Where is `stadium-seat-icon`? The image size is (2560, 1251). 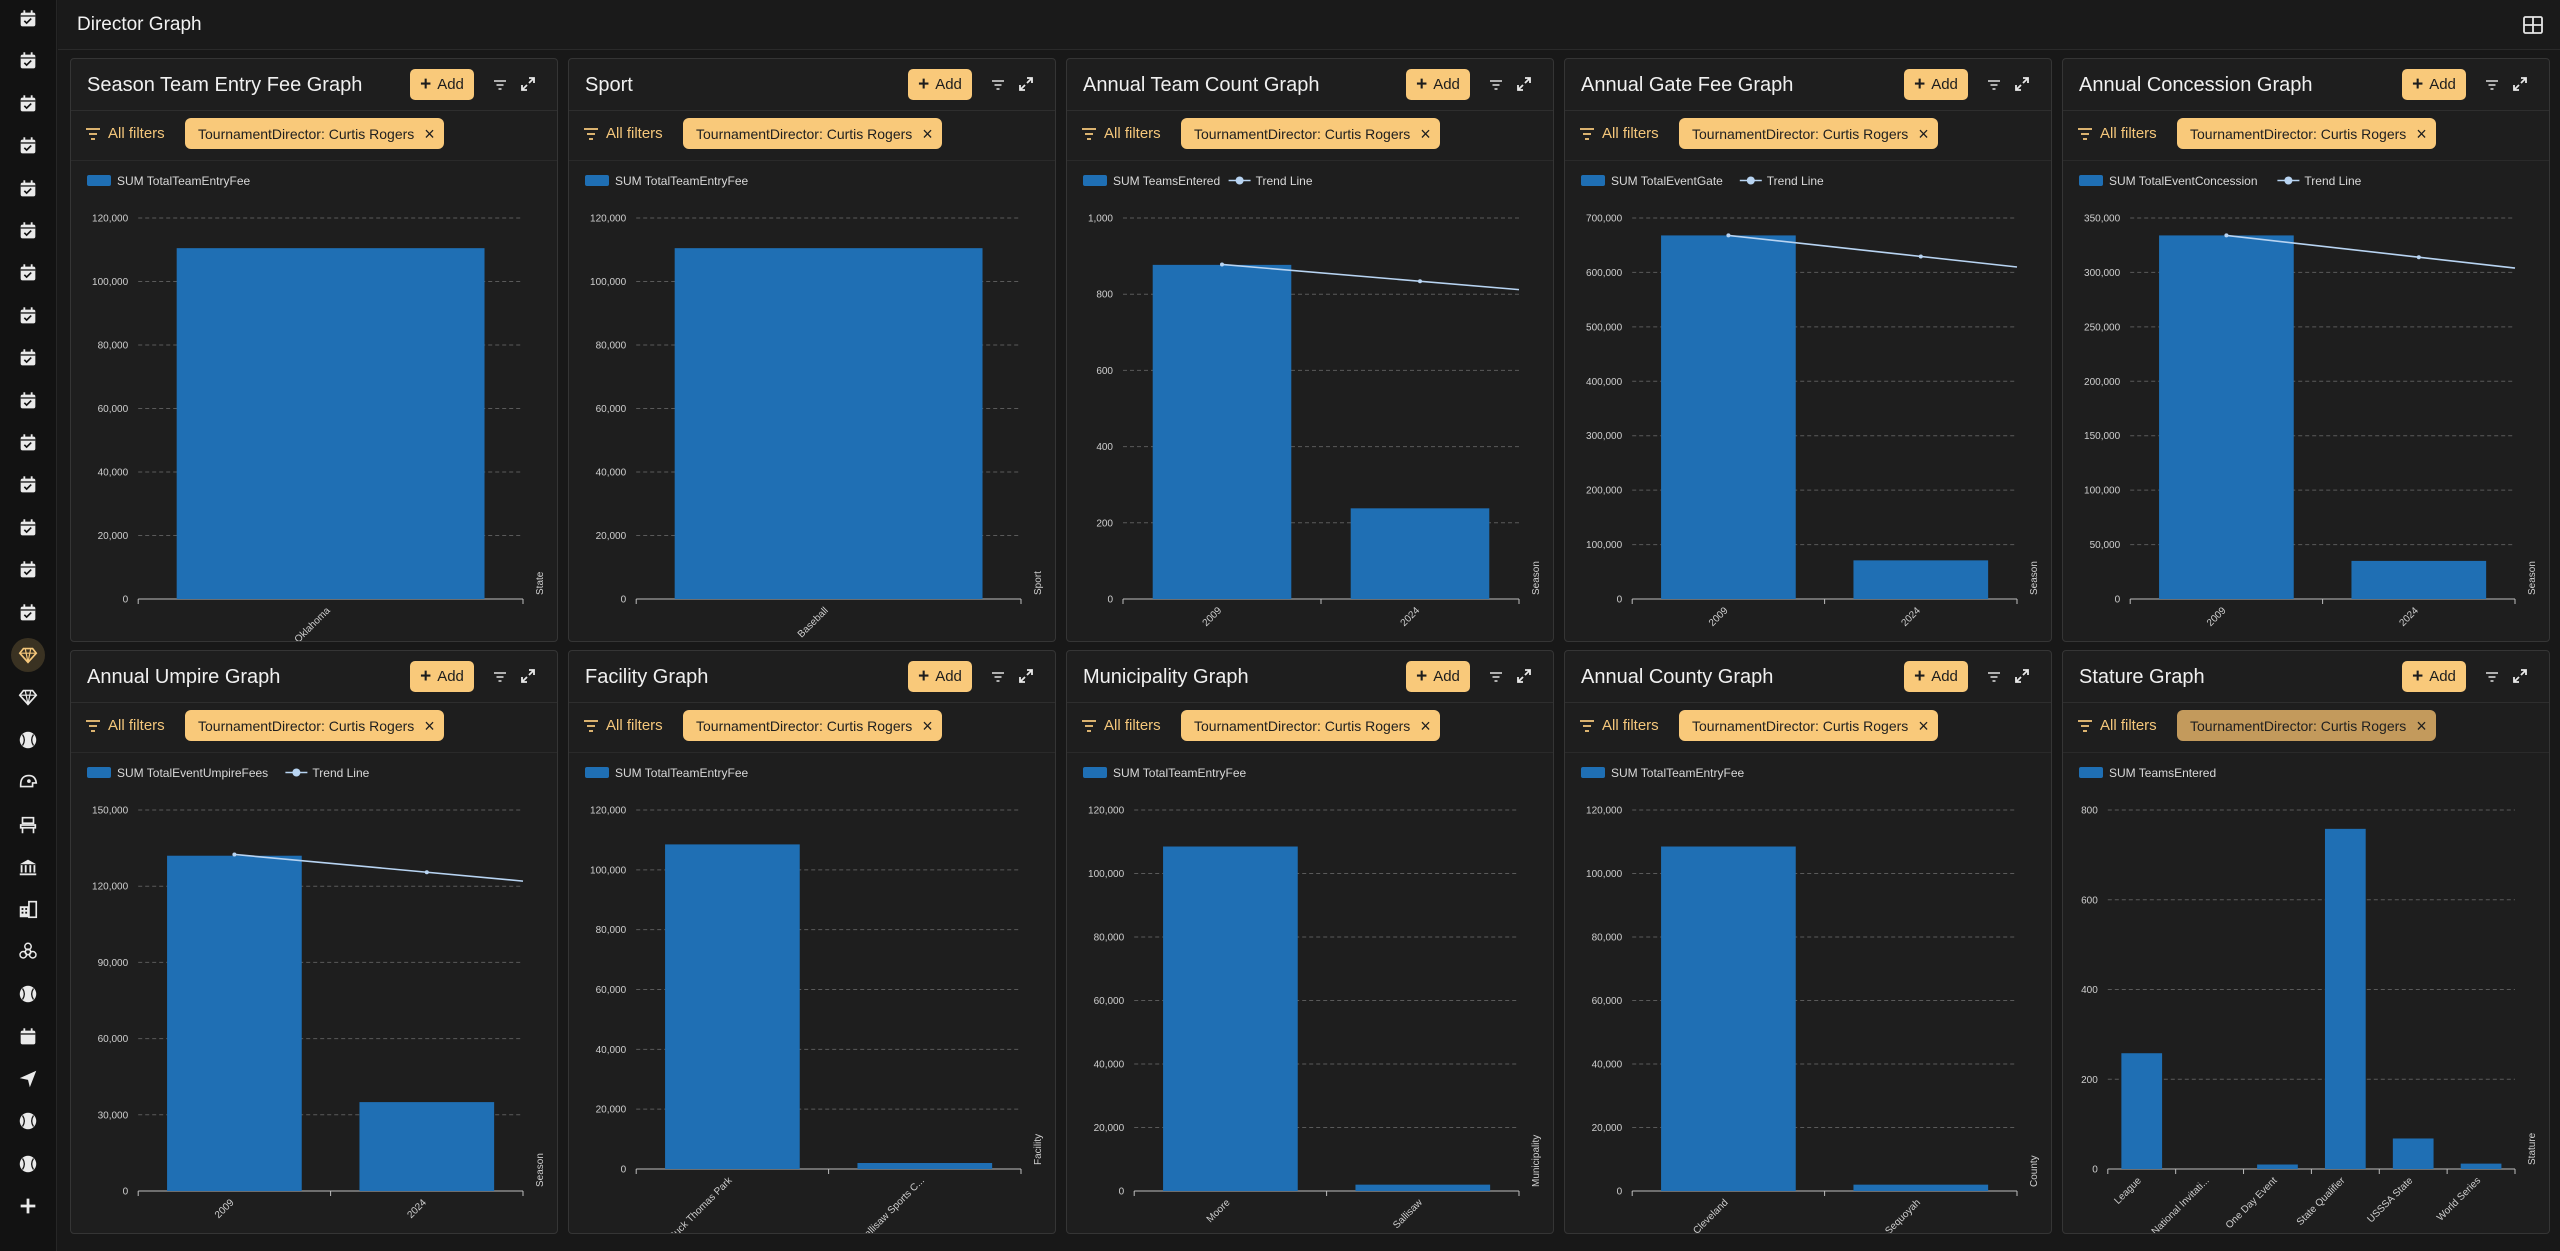 stadium-seat-icon is located at coordinates (28, 825).